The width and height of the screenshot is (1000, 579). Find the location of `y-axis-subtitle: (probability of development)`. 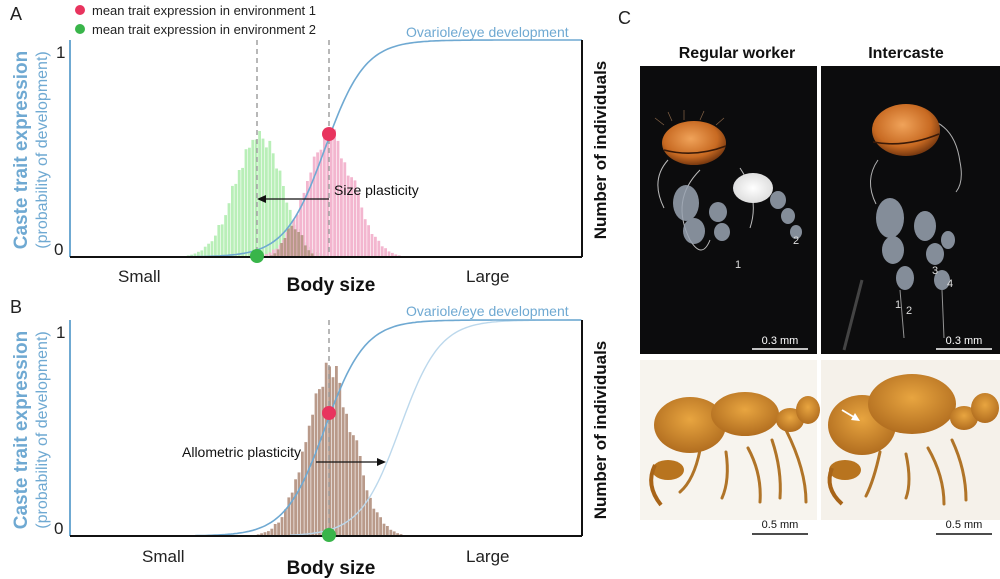

y-axis-subtitle: (probability of development) is located at coordinates (42, 429).